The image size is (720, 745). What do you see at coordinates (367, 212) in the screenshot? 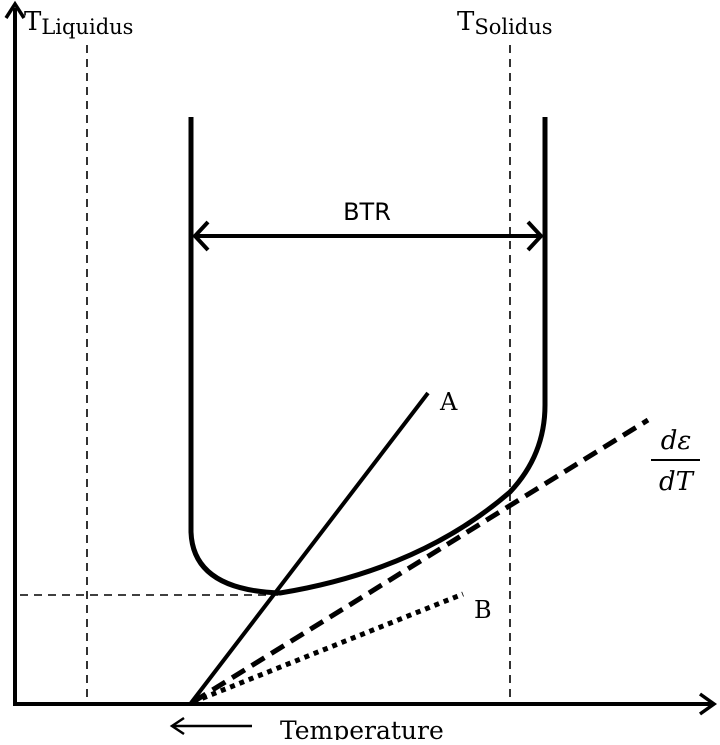
I see `btr-label: BTR` at bounding box center [367, 212].